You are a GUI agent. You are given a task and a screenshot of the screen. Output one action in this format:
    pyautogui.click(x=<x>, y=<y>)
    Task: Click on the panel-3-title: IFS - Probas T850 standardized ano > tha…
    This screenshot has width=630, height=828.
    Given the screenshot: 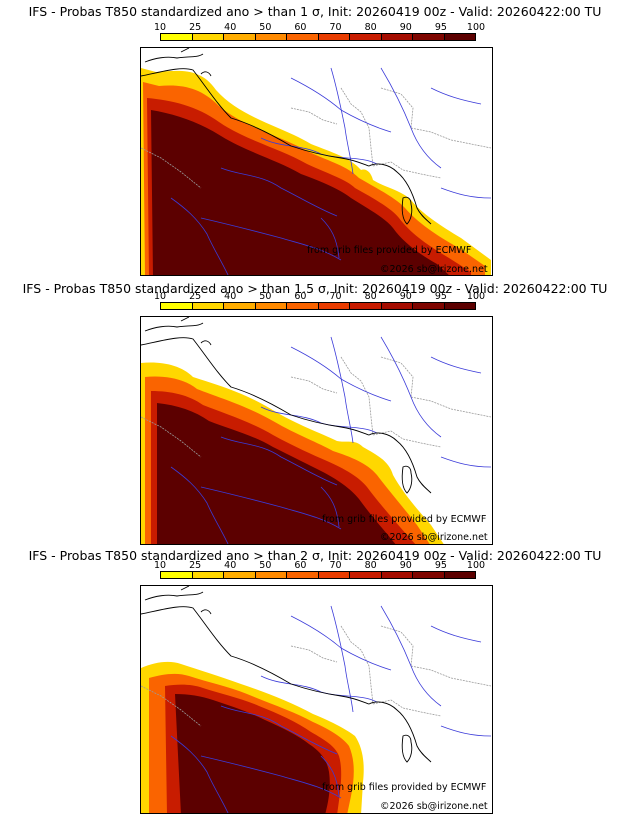 What is the action you would take?
    pyautogui.click(x=315, y=555)
    